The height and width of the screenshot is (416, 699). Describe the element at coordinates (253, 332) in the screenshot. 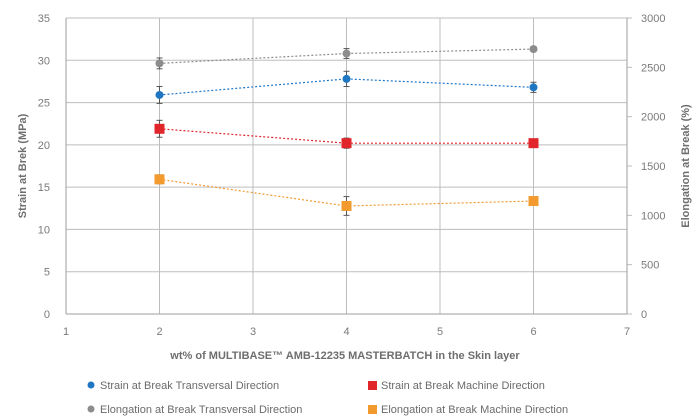

I see `x-tick-label: 3` at that location.